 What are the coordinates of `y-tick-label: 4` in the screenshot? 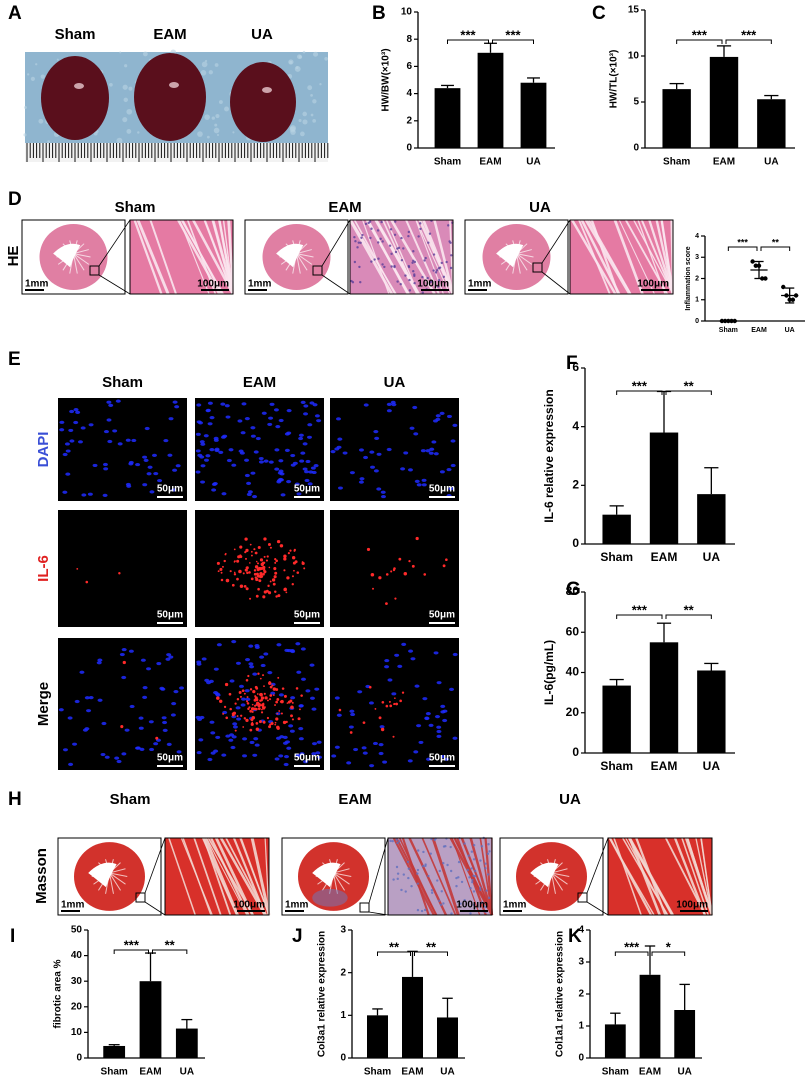 It's located at (697, 236).